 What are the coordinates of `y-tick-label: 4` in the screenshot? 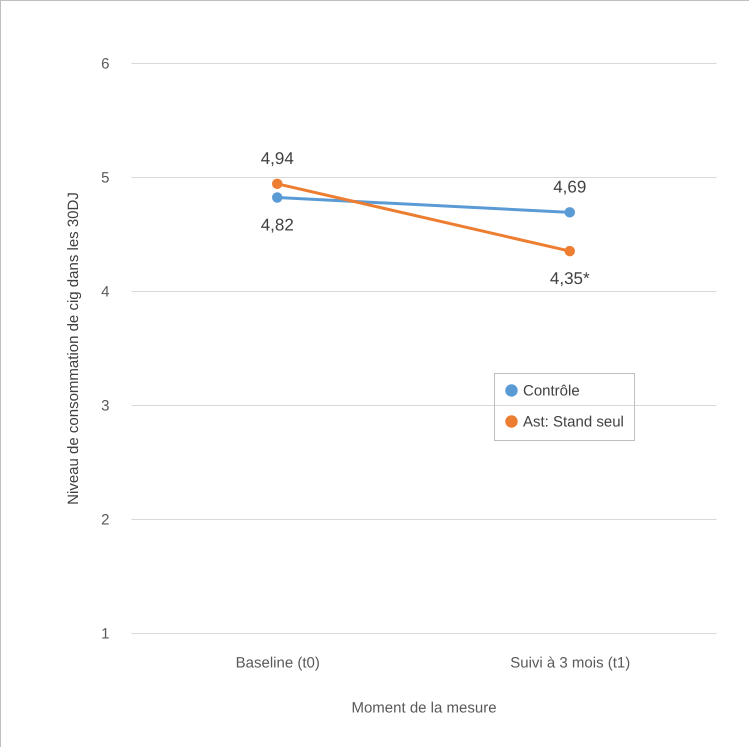 It's located at (105, 292).